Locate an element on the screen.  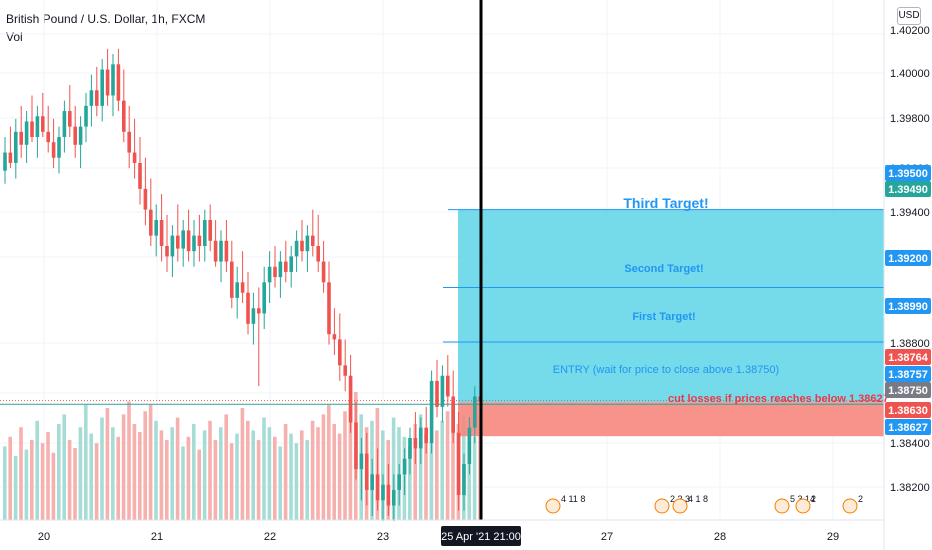
price-tag-label: 1.38757 is located at coordinates (908, 375).